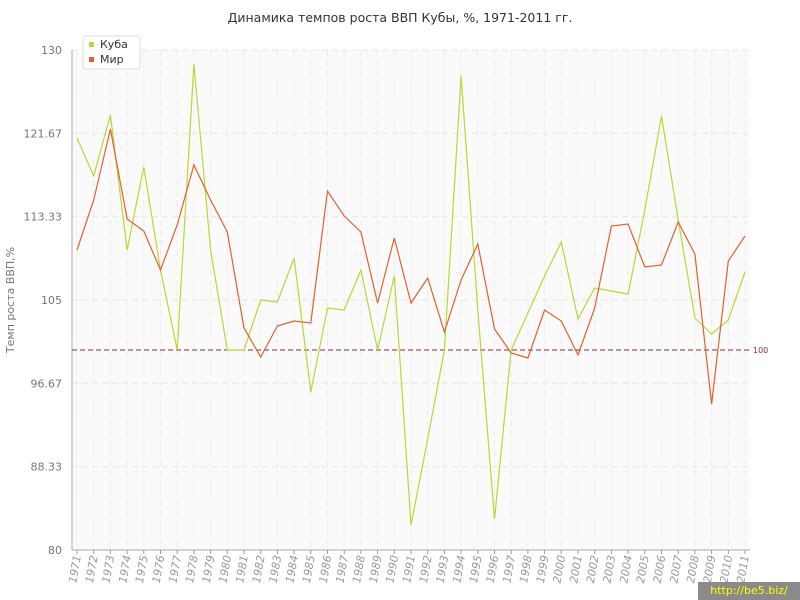 Image resolution: width=800 pixels, height=600 pixels. What do you see at coordinates (75, 569) in the screenshot?
I see `x-tick-label: 1971` at bounding box center [75, 569].